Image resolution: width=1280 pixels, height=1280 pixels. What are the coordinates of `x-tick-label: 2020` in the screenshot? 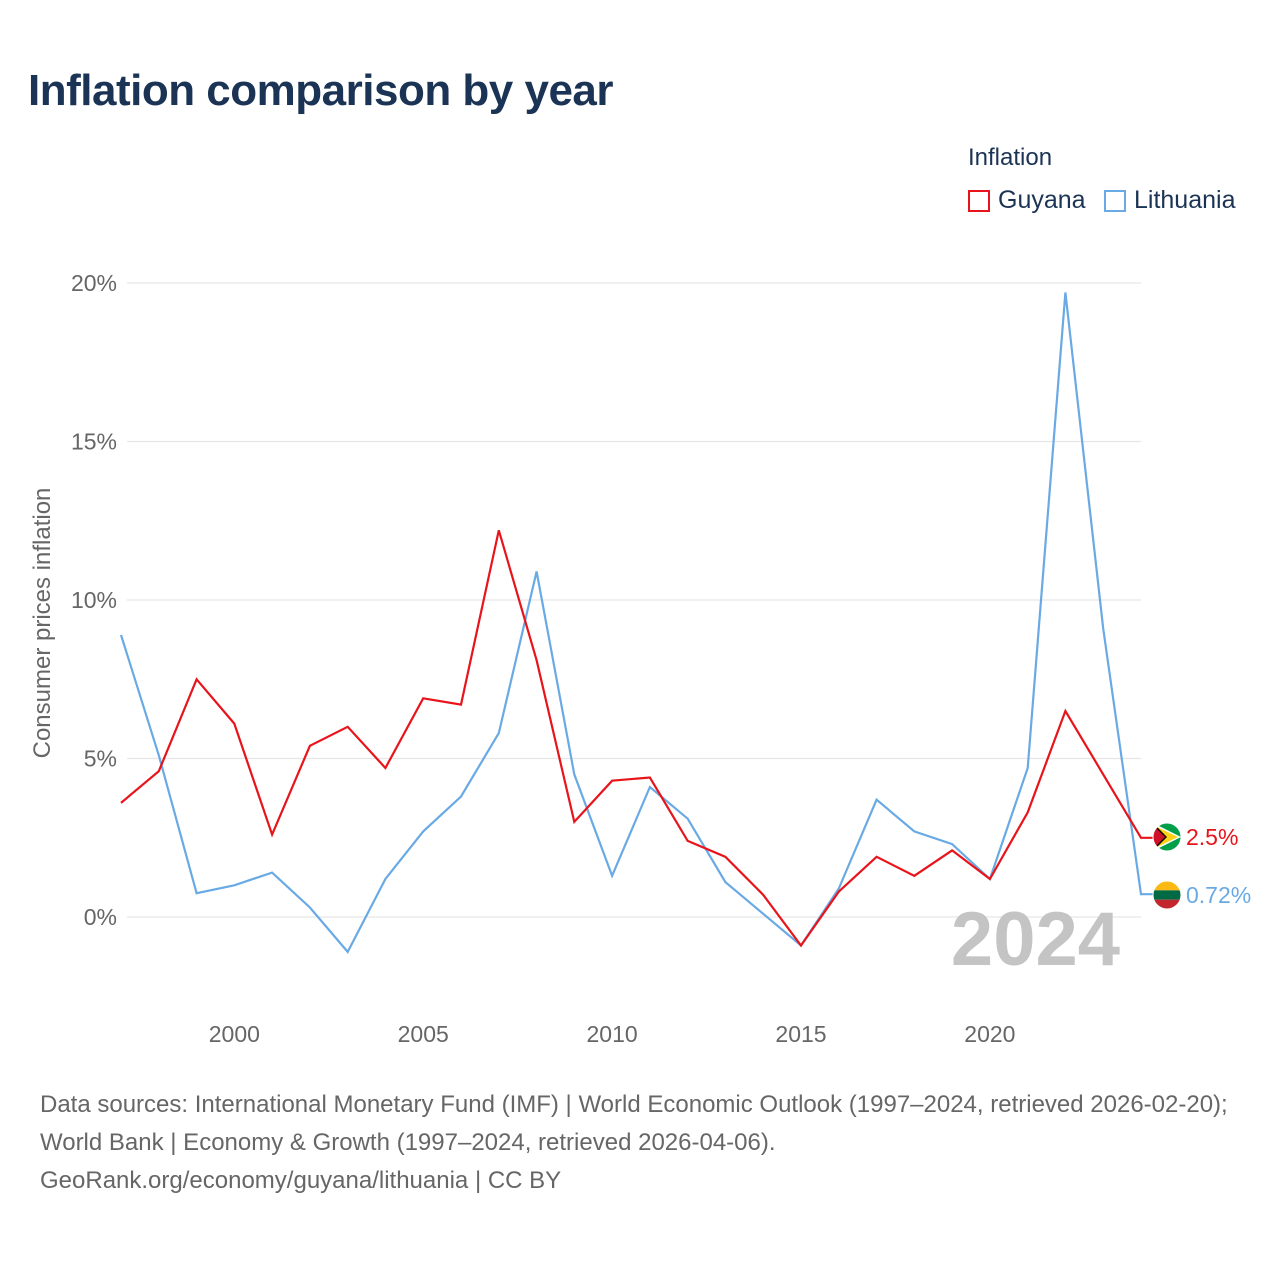 It's located at (989, 1034).